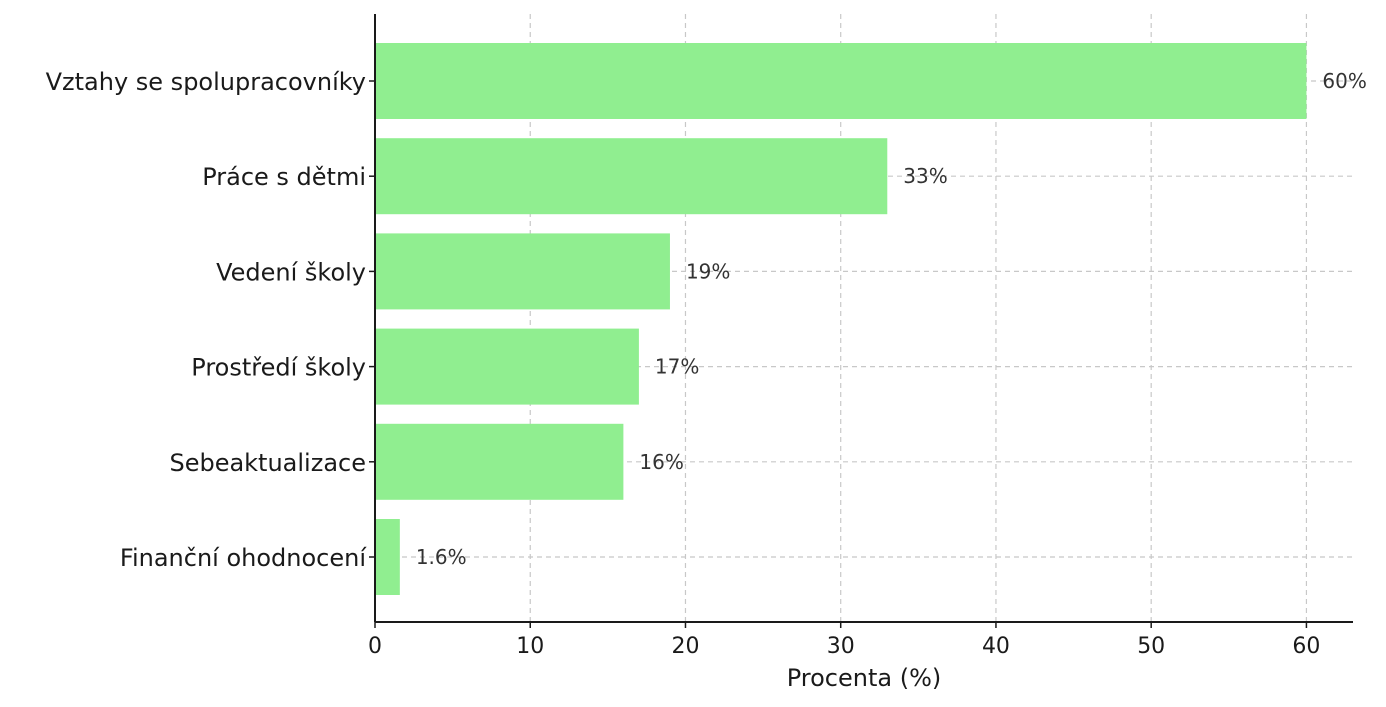  I want to click on category-label: Vztahy se spolupracovníky, so click(206, 82).